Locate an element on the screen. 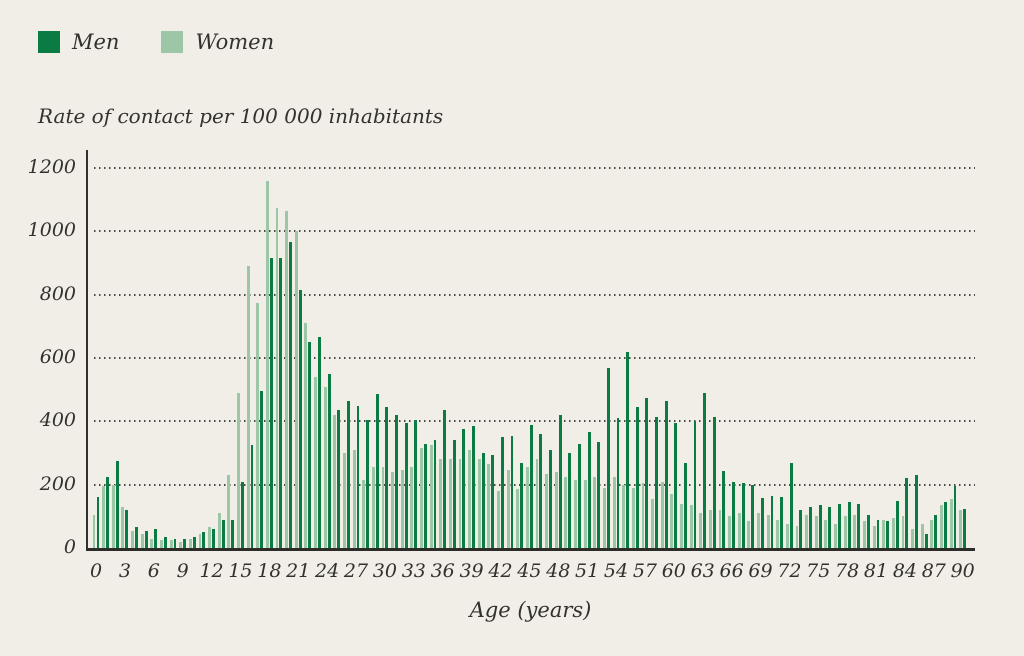 Image resolution: width=1024 pixels, height=656 pixels. x-tick-label-3: 3 is located at coordinates (124, 571).